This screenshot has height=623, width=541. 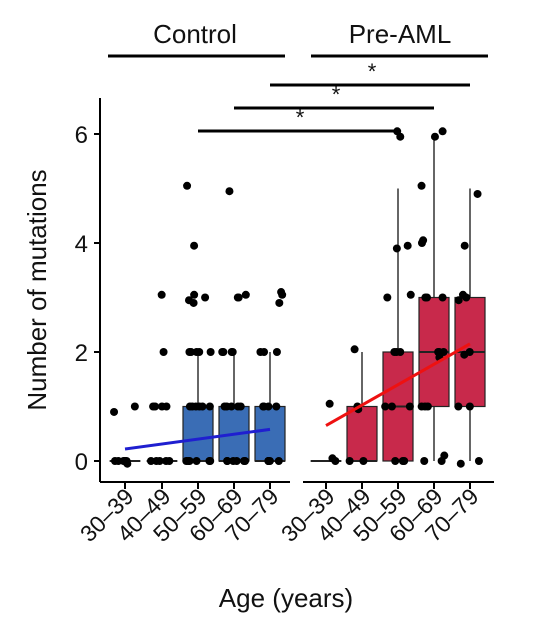 What do you see at coordinates (87, 299) in the screenshot?
I see `y-ticks: 0 2 4 6` at bounding box center [87, 299].